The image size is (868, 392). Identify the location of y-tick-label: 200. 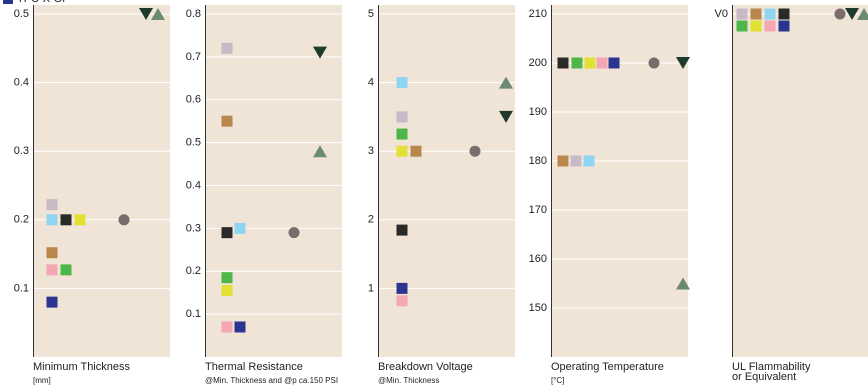
(538, 63).